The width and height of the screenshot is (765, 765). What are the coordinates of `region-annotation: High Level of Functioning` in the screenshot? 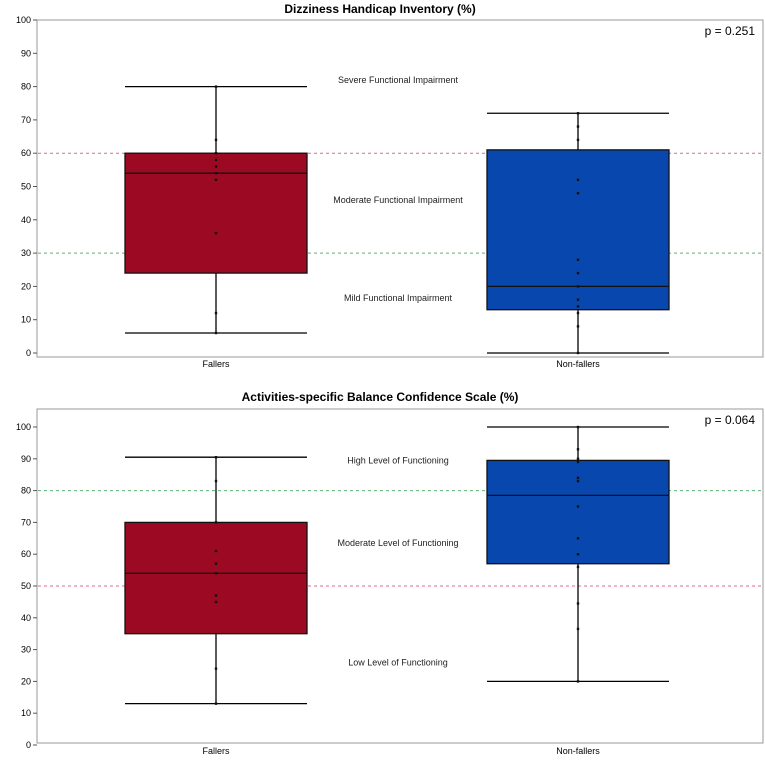 It's located at (398, 460).